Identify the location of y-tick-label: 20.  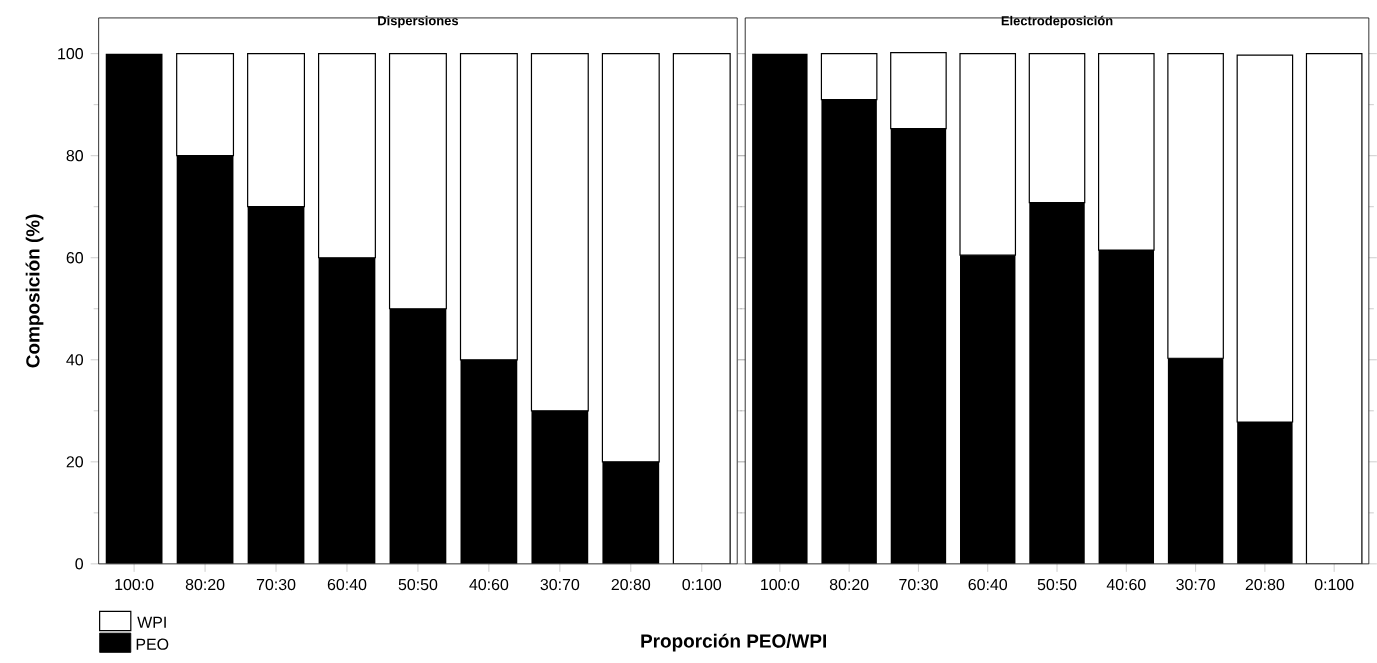
(75, 462).